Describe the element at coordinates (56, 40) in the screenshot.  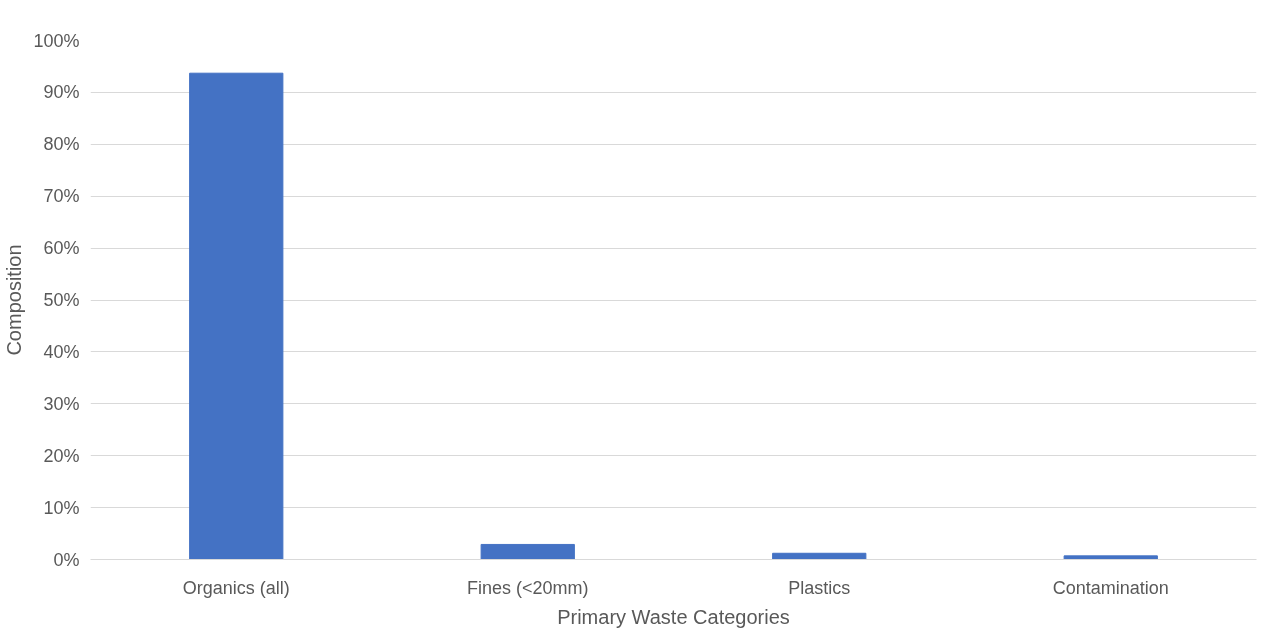
I see `y-tick-label: 100%` at that location.